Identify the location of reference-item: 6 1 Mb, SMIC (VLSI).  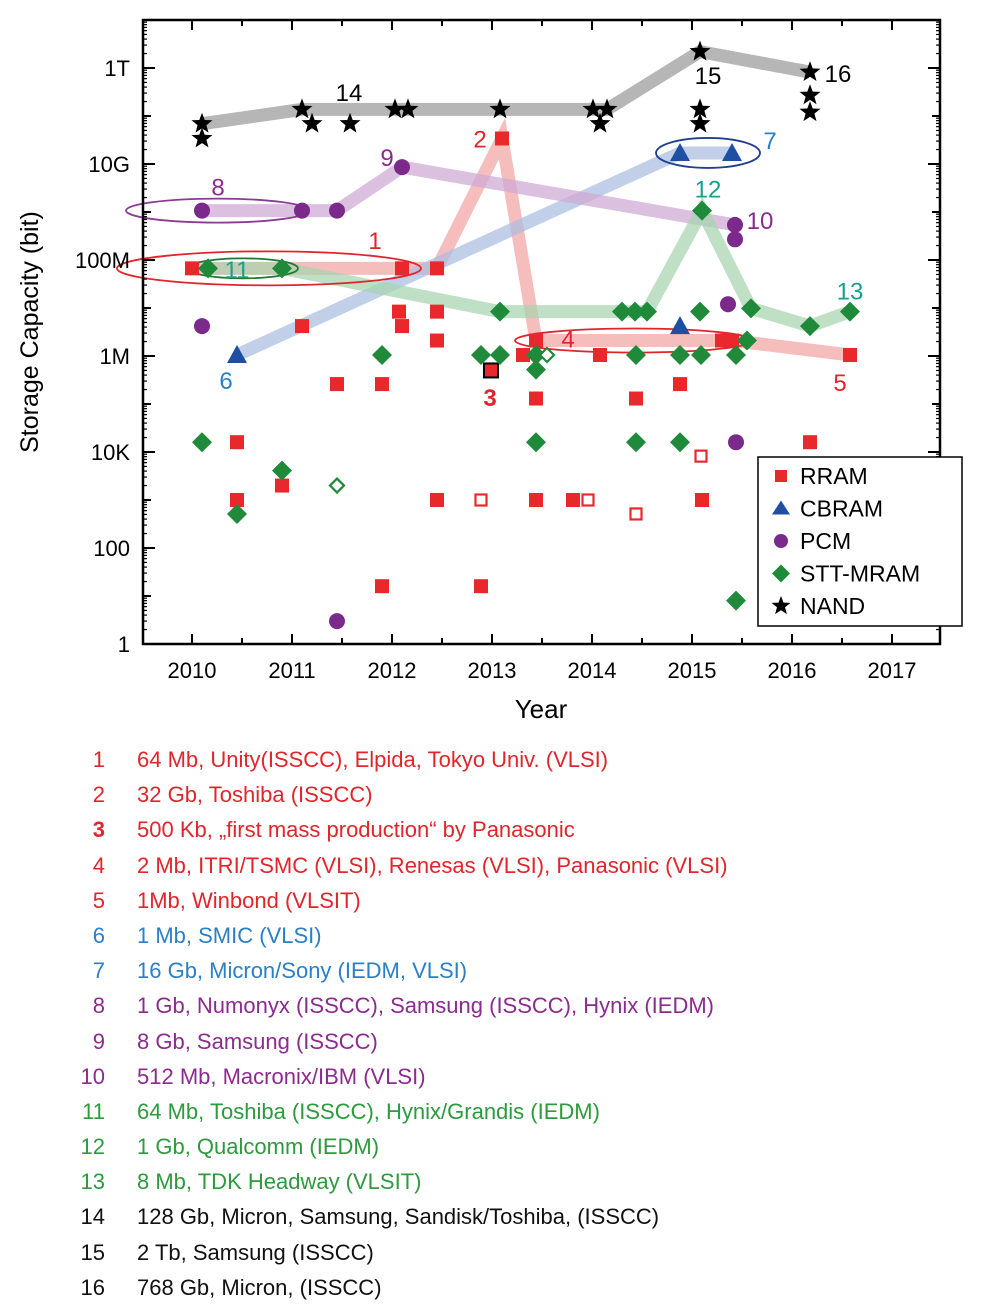
(495, 935).